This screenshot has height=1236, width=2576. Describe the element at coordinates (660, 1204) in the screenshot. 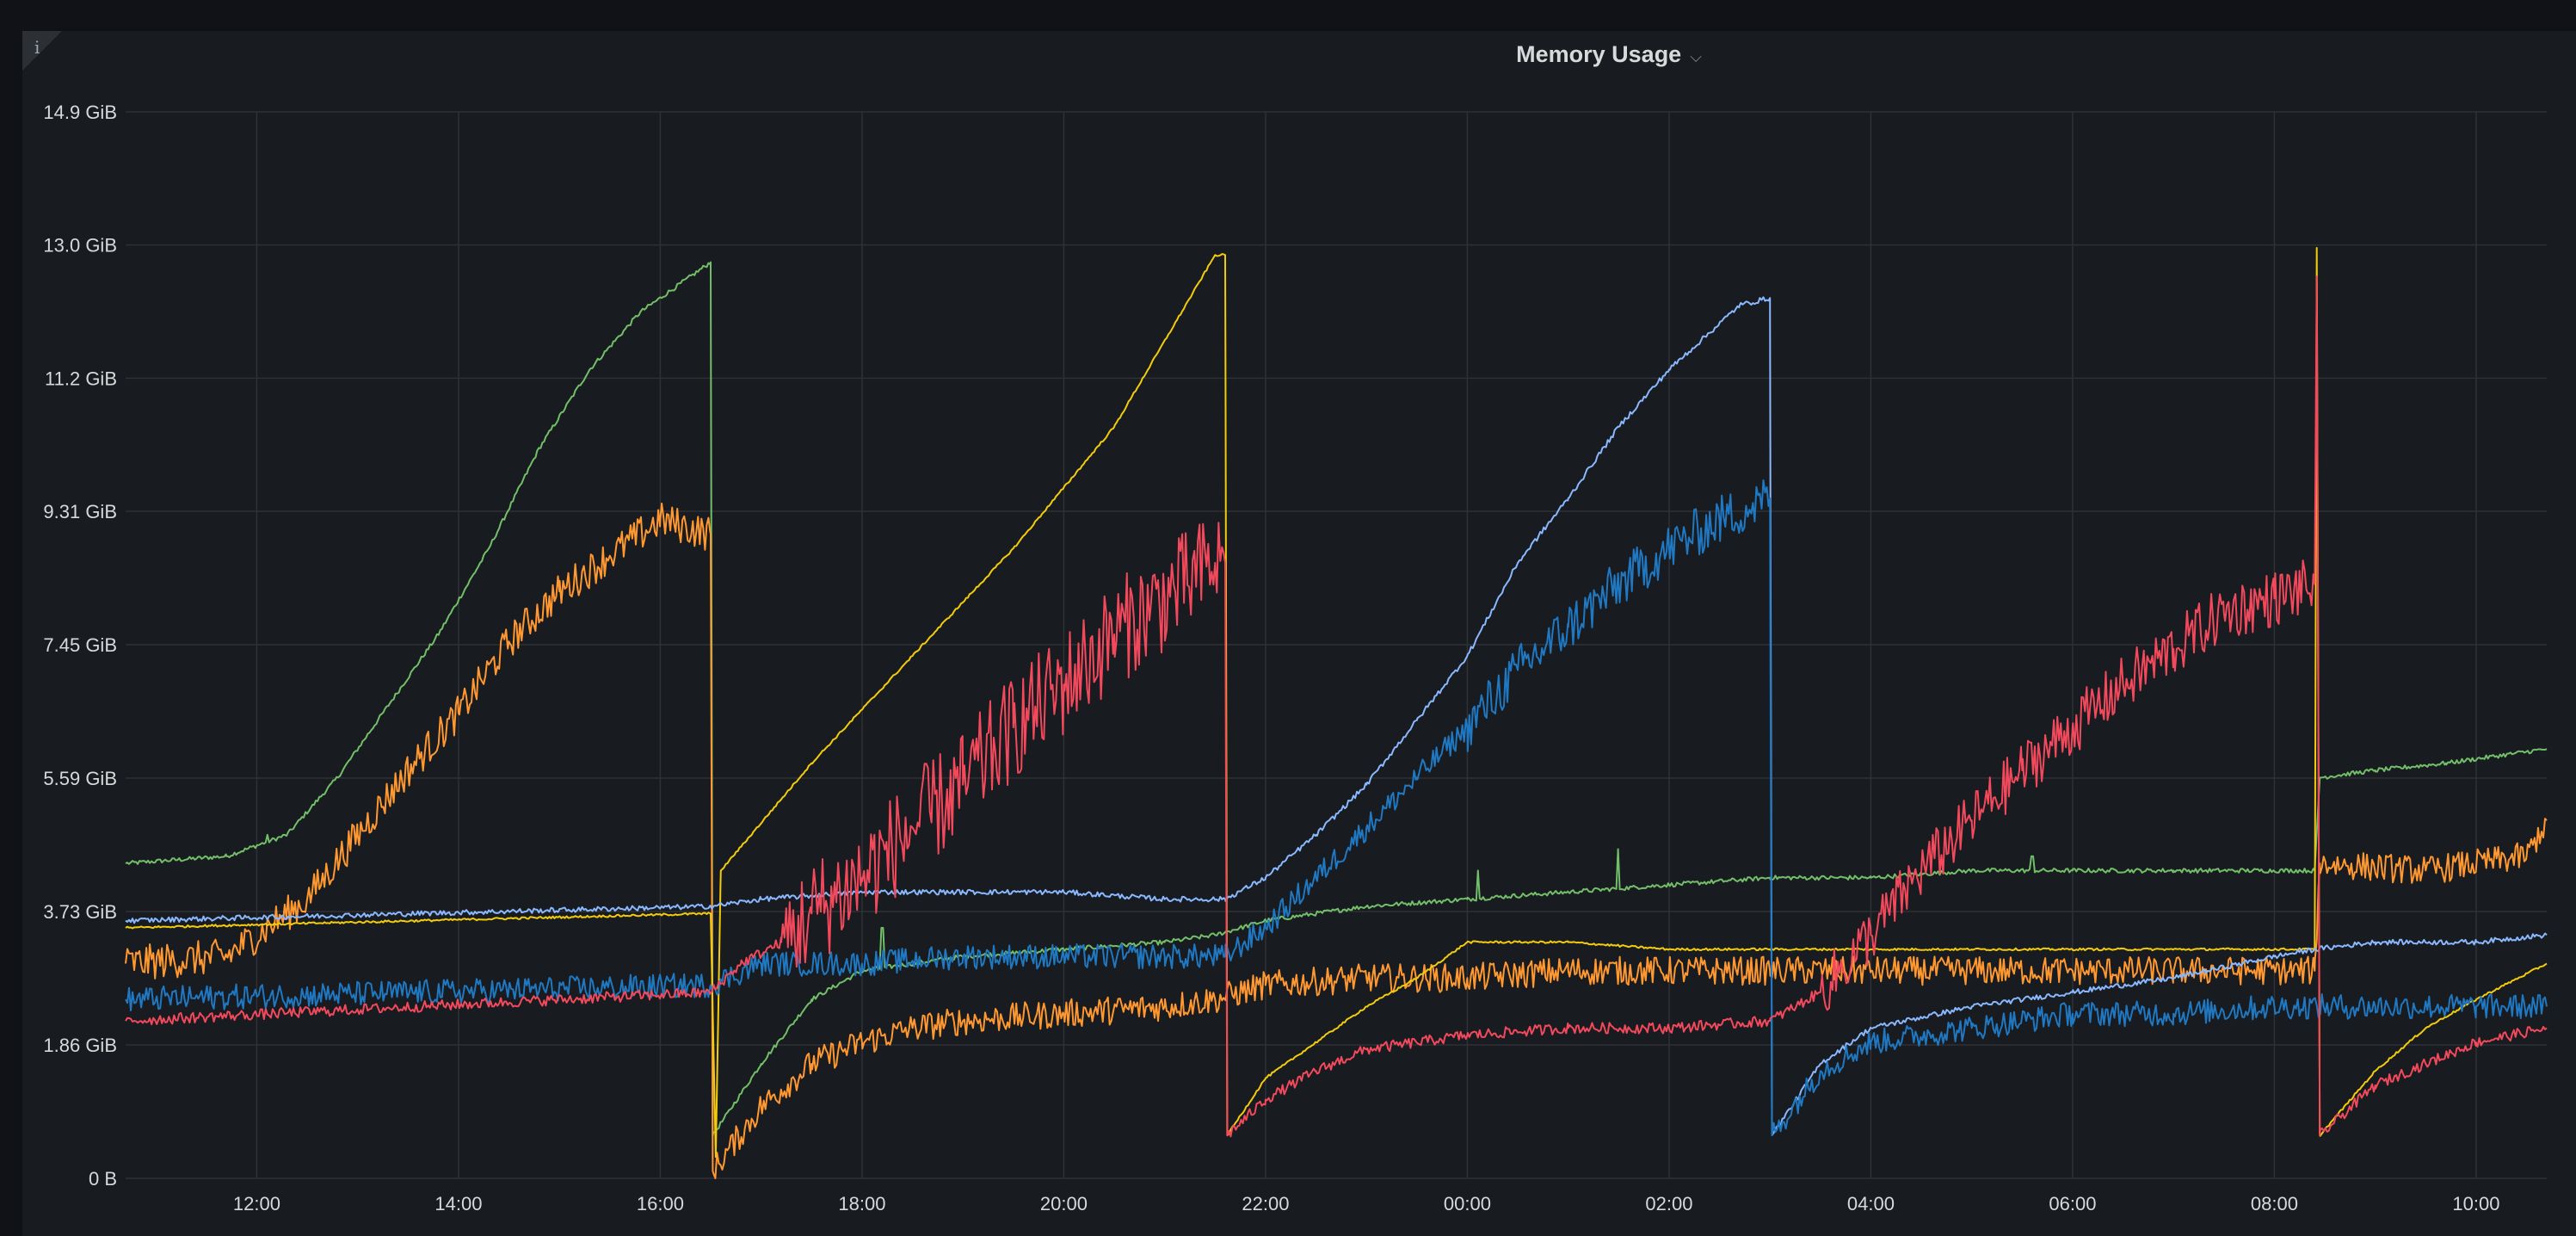

I see `x-tick-label: 16:00` at that location.